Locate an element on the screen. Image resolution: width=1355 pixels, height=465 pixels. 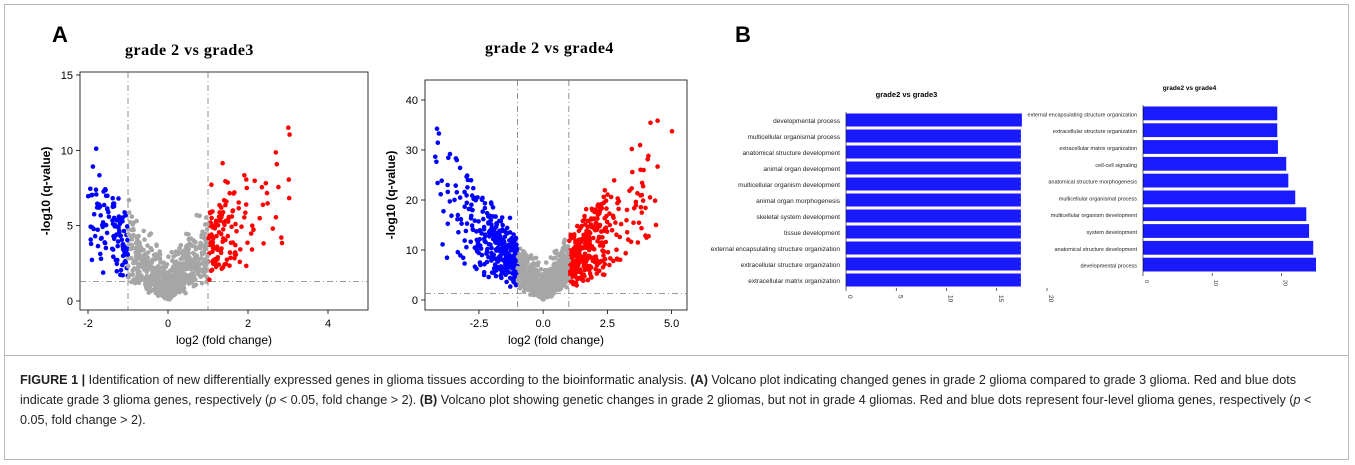
bar-category-label: extracellular structure organization is located at coordinates (1095, 132).